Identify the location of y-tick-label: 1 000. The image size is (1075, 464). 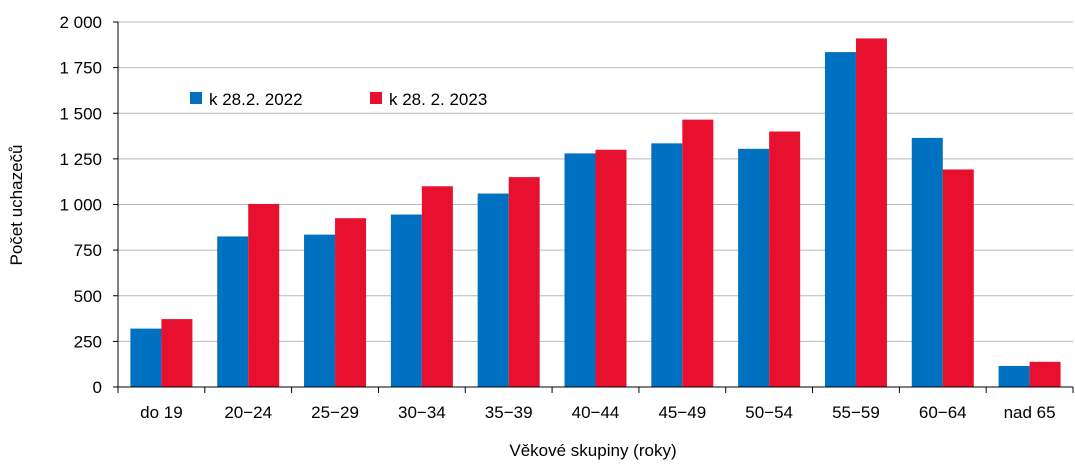
(80, 205).